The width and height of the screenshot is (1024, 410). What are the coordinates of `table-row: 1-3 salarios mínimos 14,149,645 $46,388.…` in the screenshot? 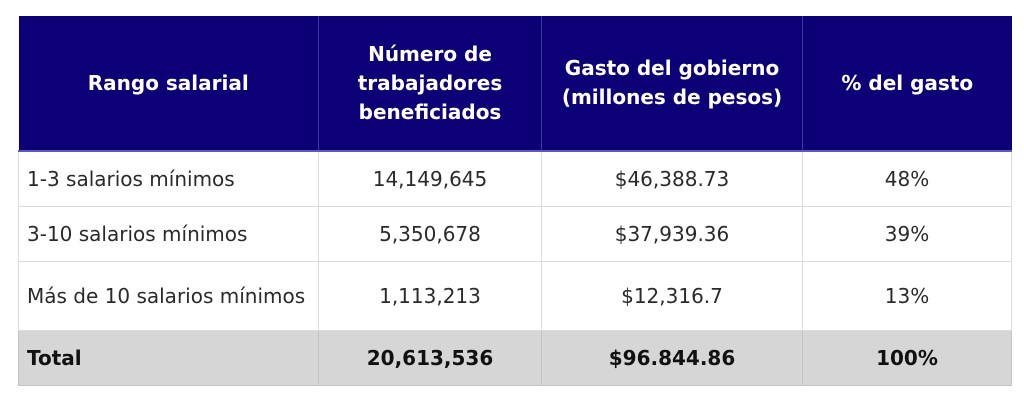 It's located at (515, 178).